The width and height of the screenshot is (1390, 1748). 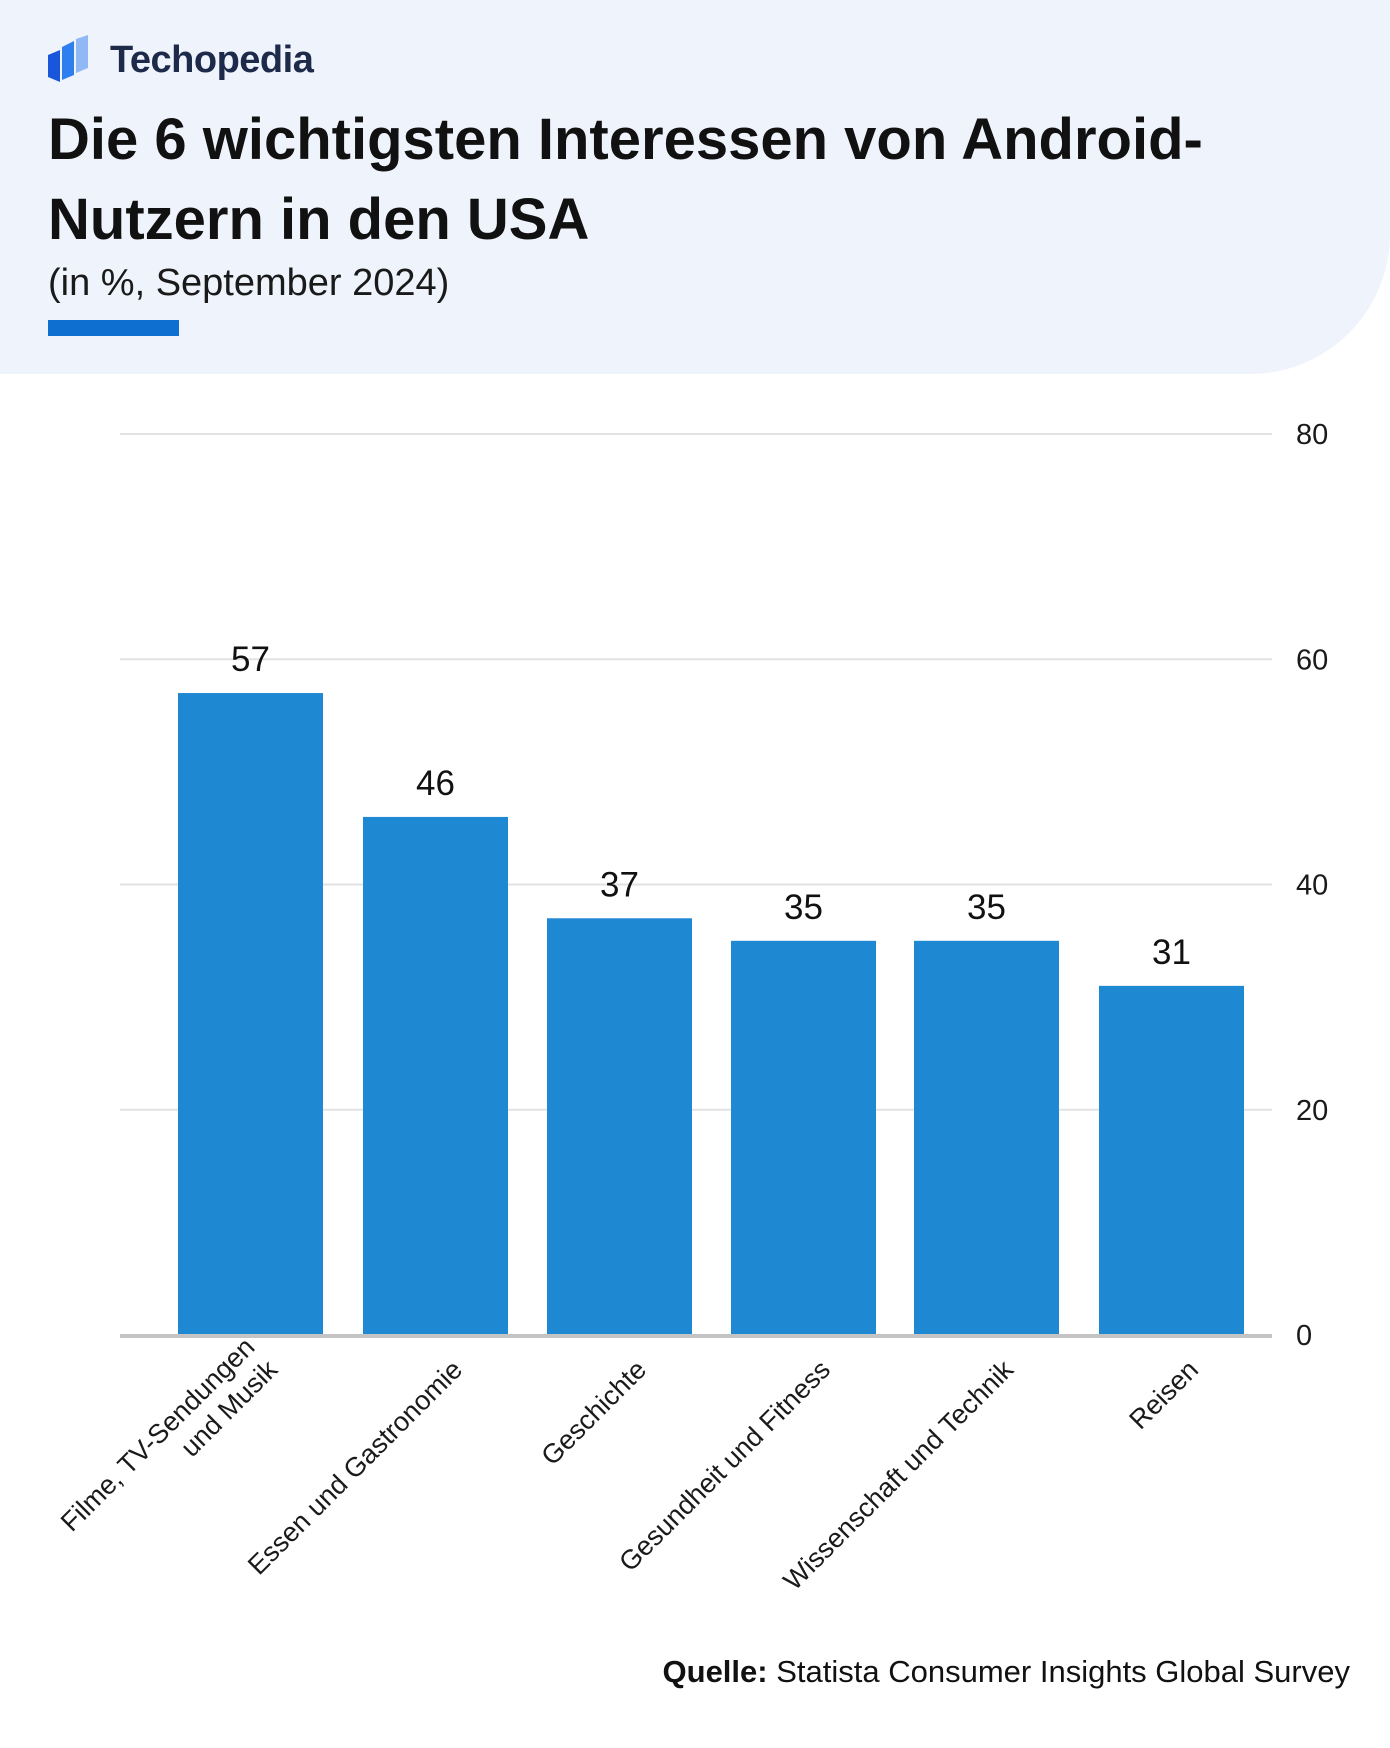 I want to click on data-label-4: 35, so click(x=803, y=907).